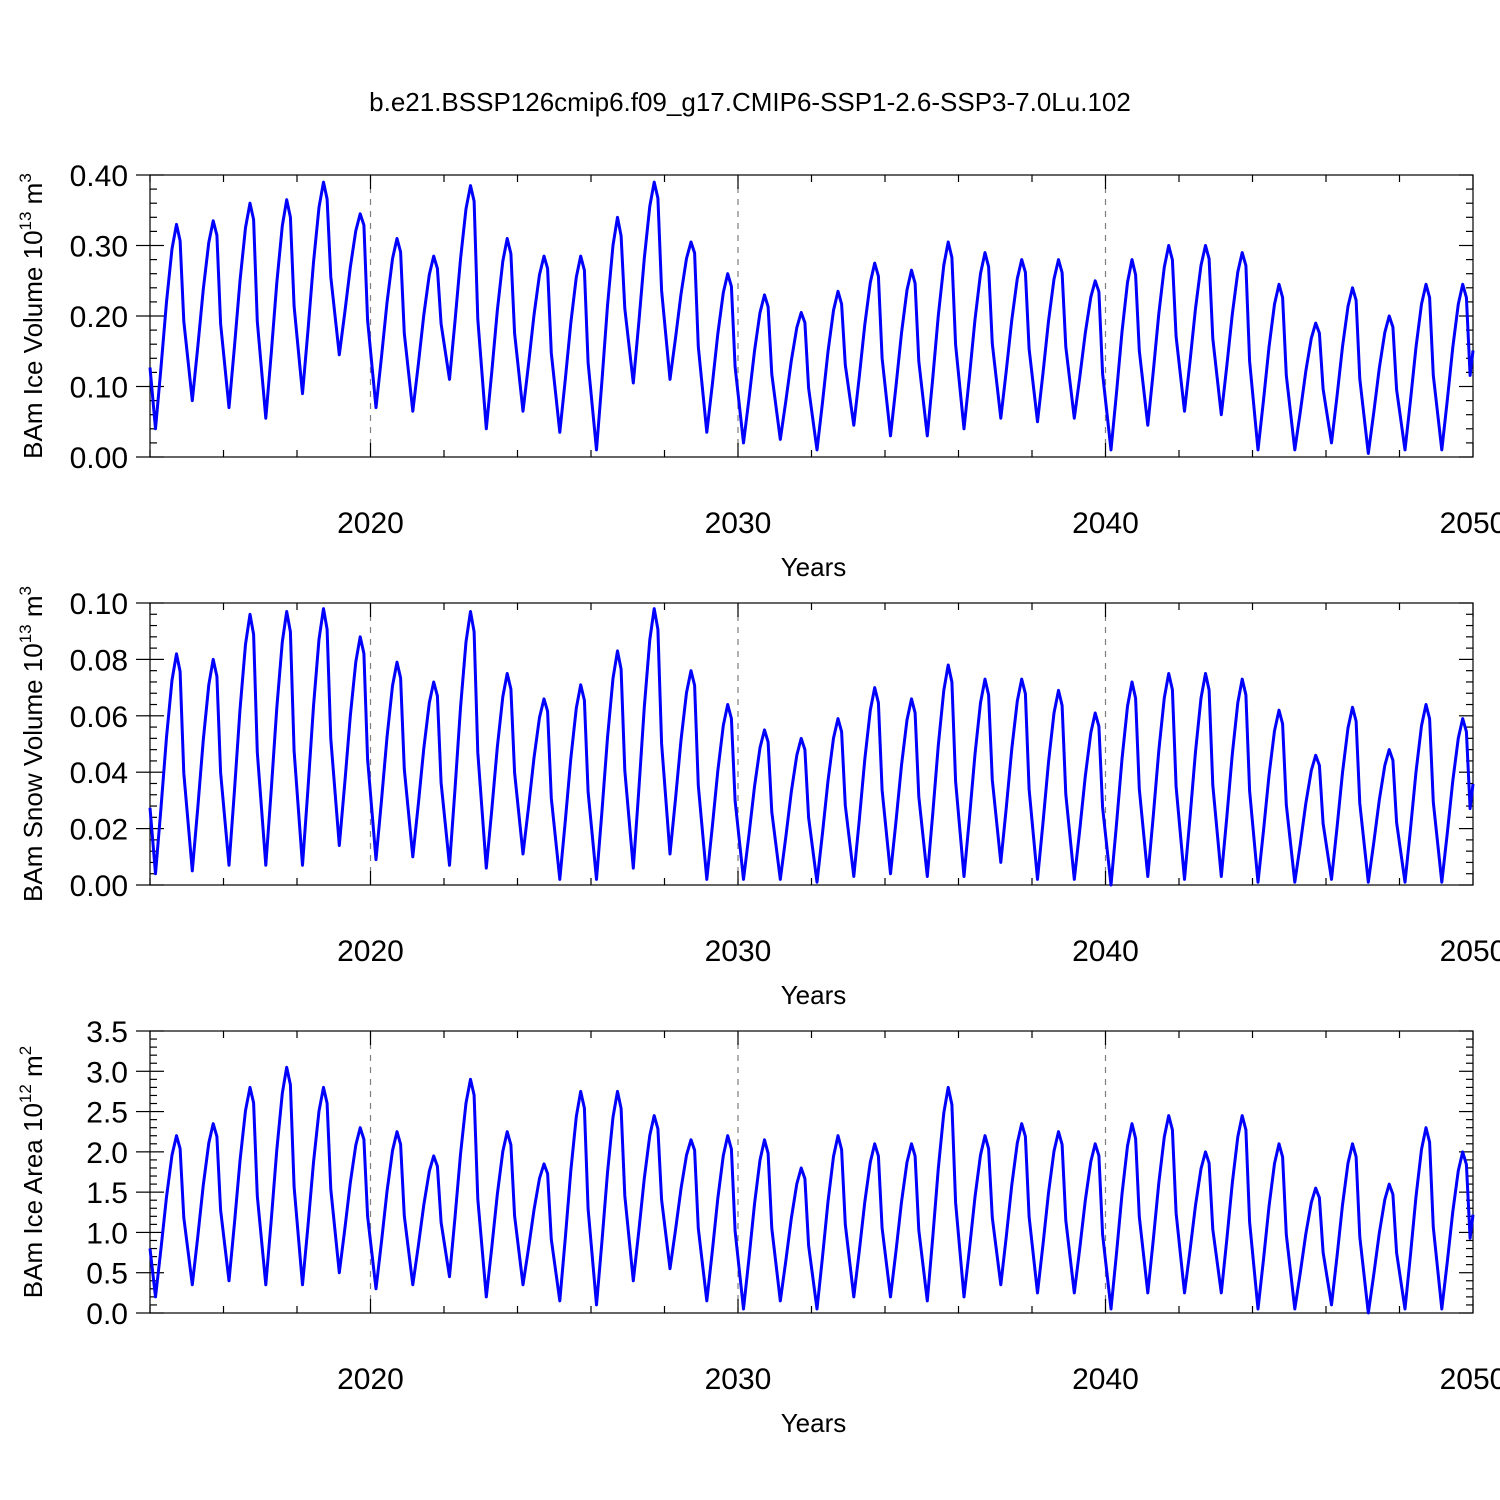  Describe the element at coordinates (107, 1274) in the screenshot. I see `y-tick-label: 0.5` at that location.